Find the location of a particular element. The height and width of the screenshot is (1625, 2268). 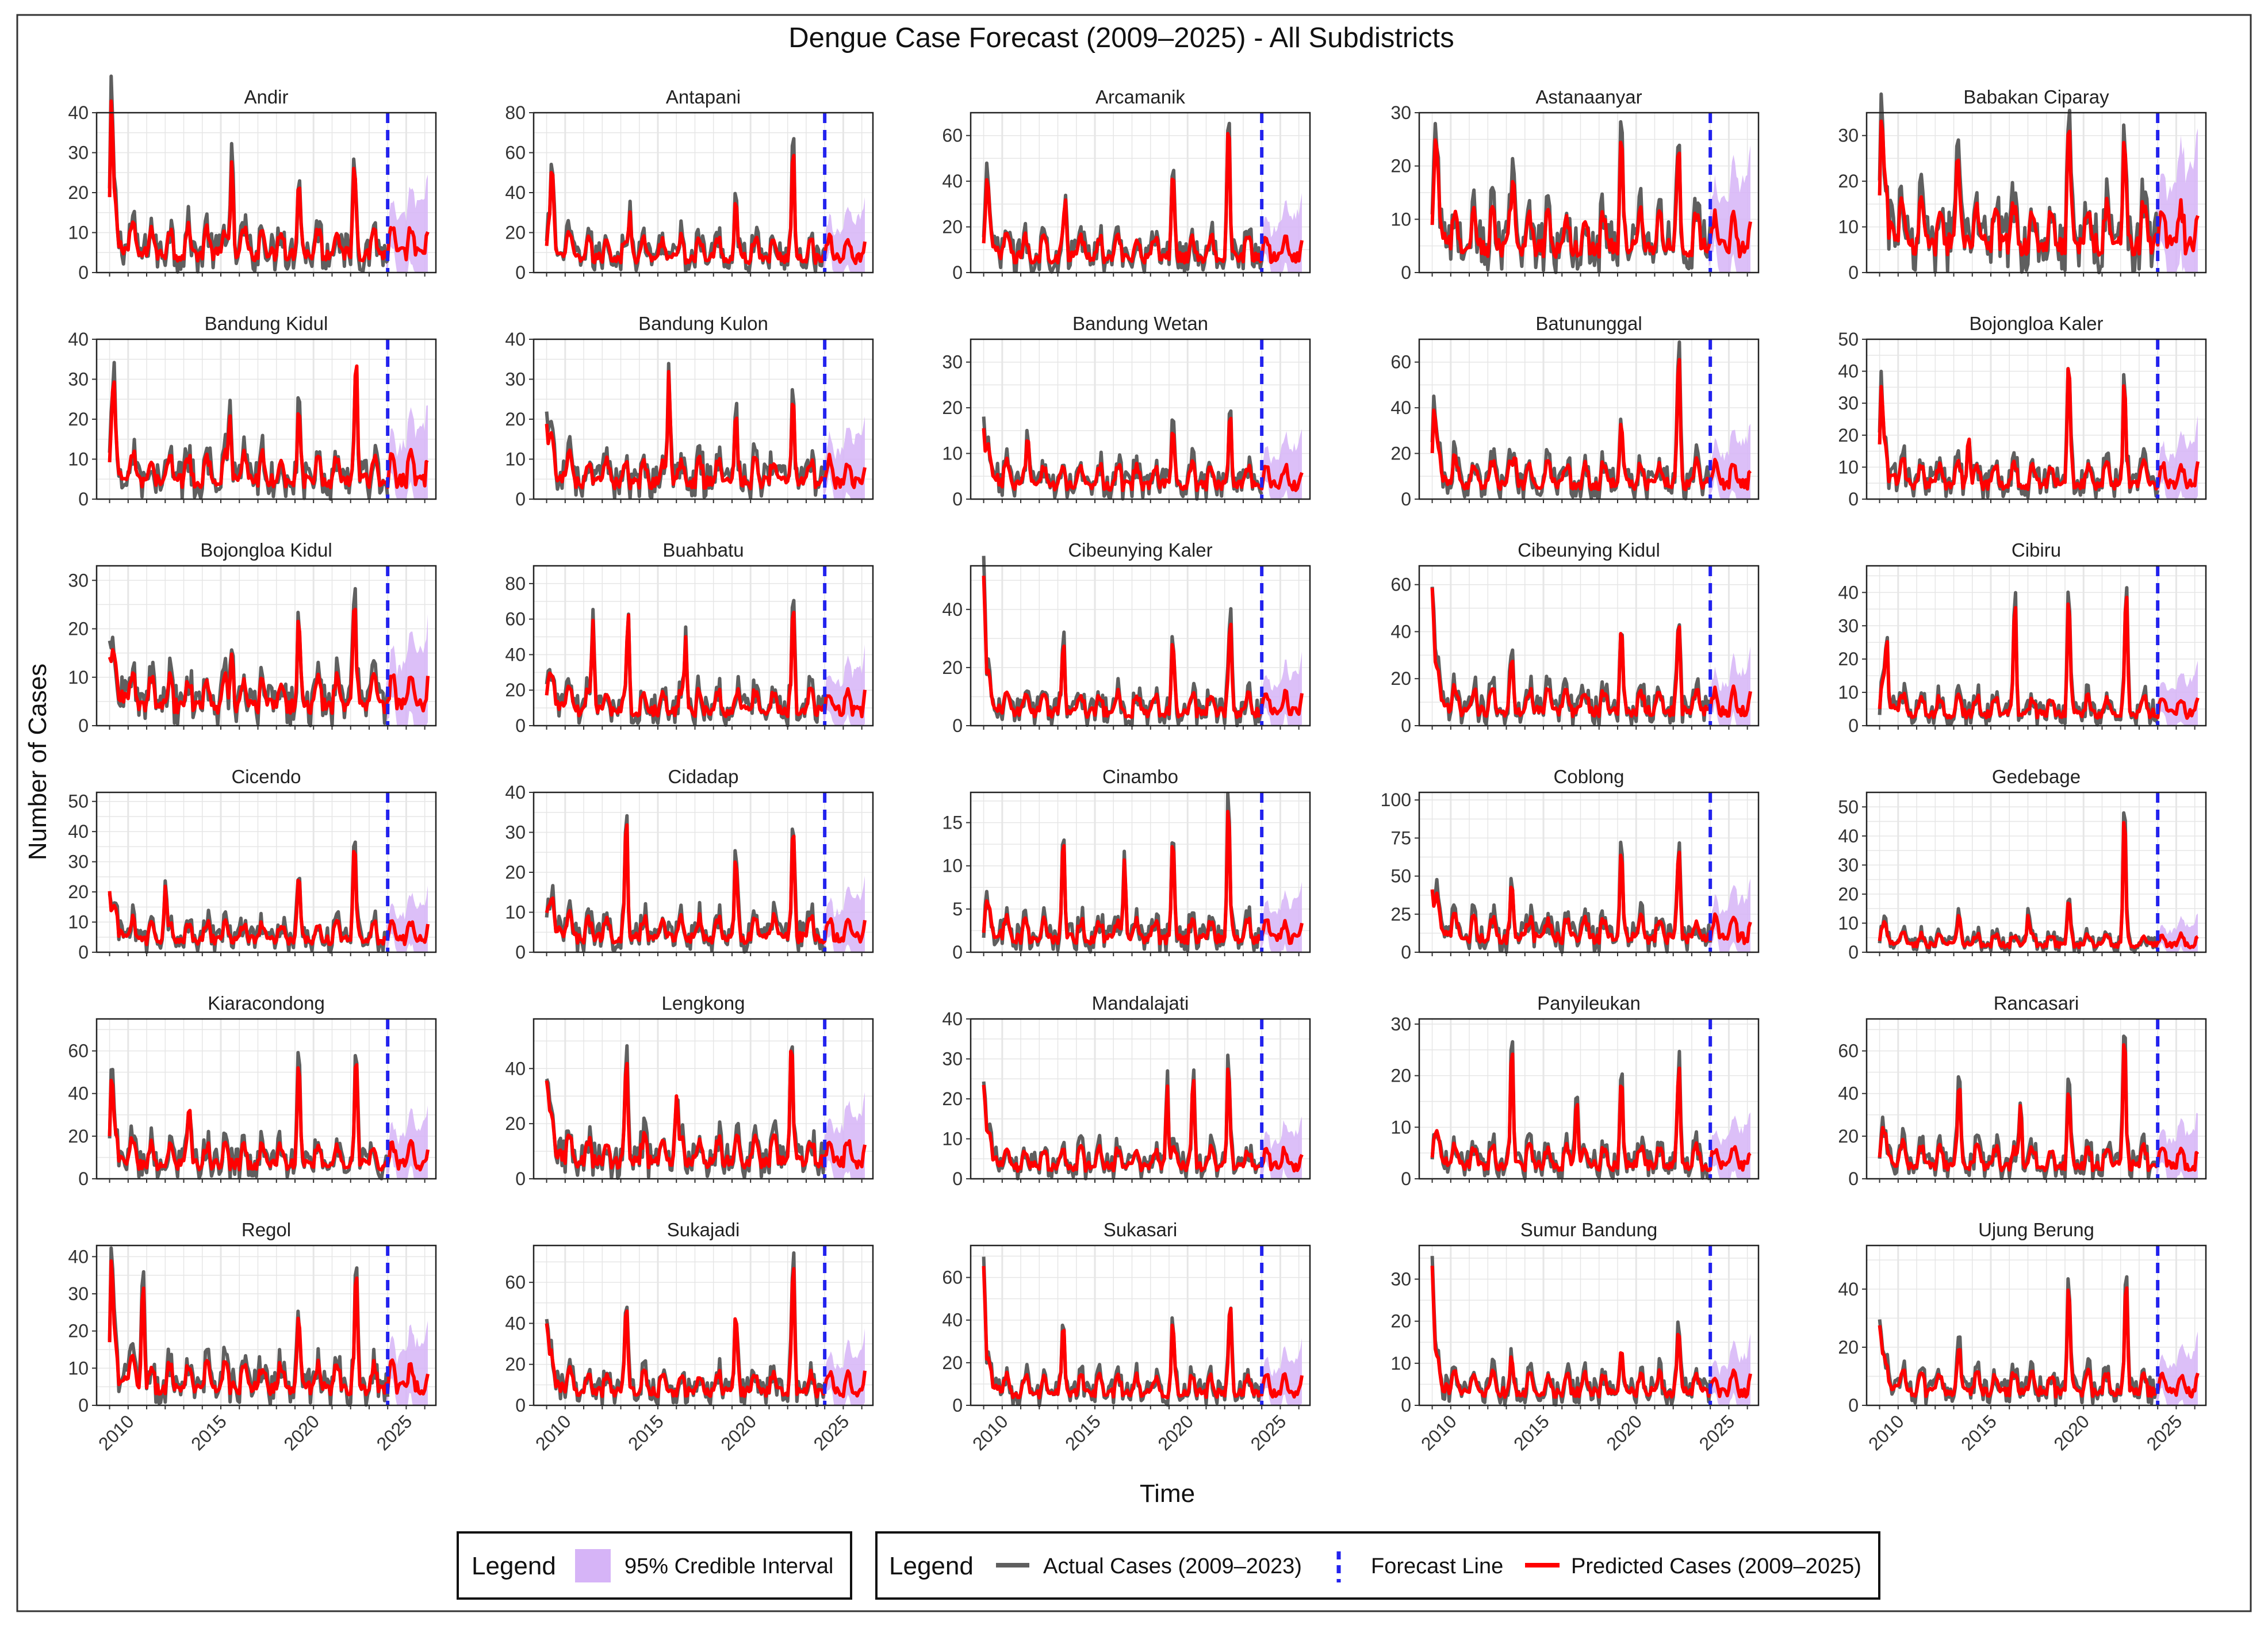

facet-panel: Cidadap 0 10 20 30 40 is located at coordinates (689, 864).